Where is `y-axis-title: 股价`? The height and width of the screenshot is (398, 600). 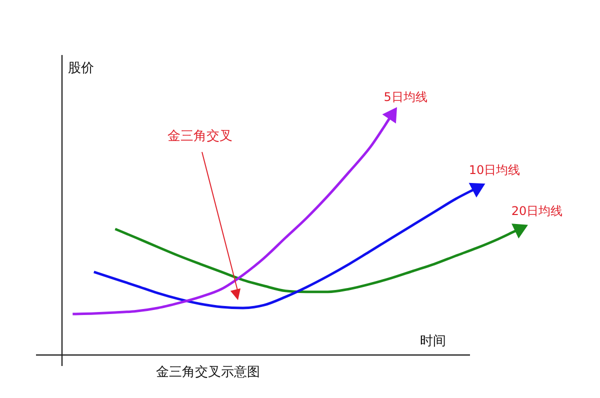
y-axis-title: 股价 is located at coordinates (81, 68).